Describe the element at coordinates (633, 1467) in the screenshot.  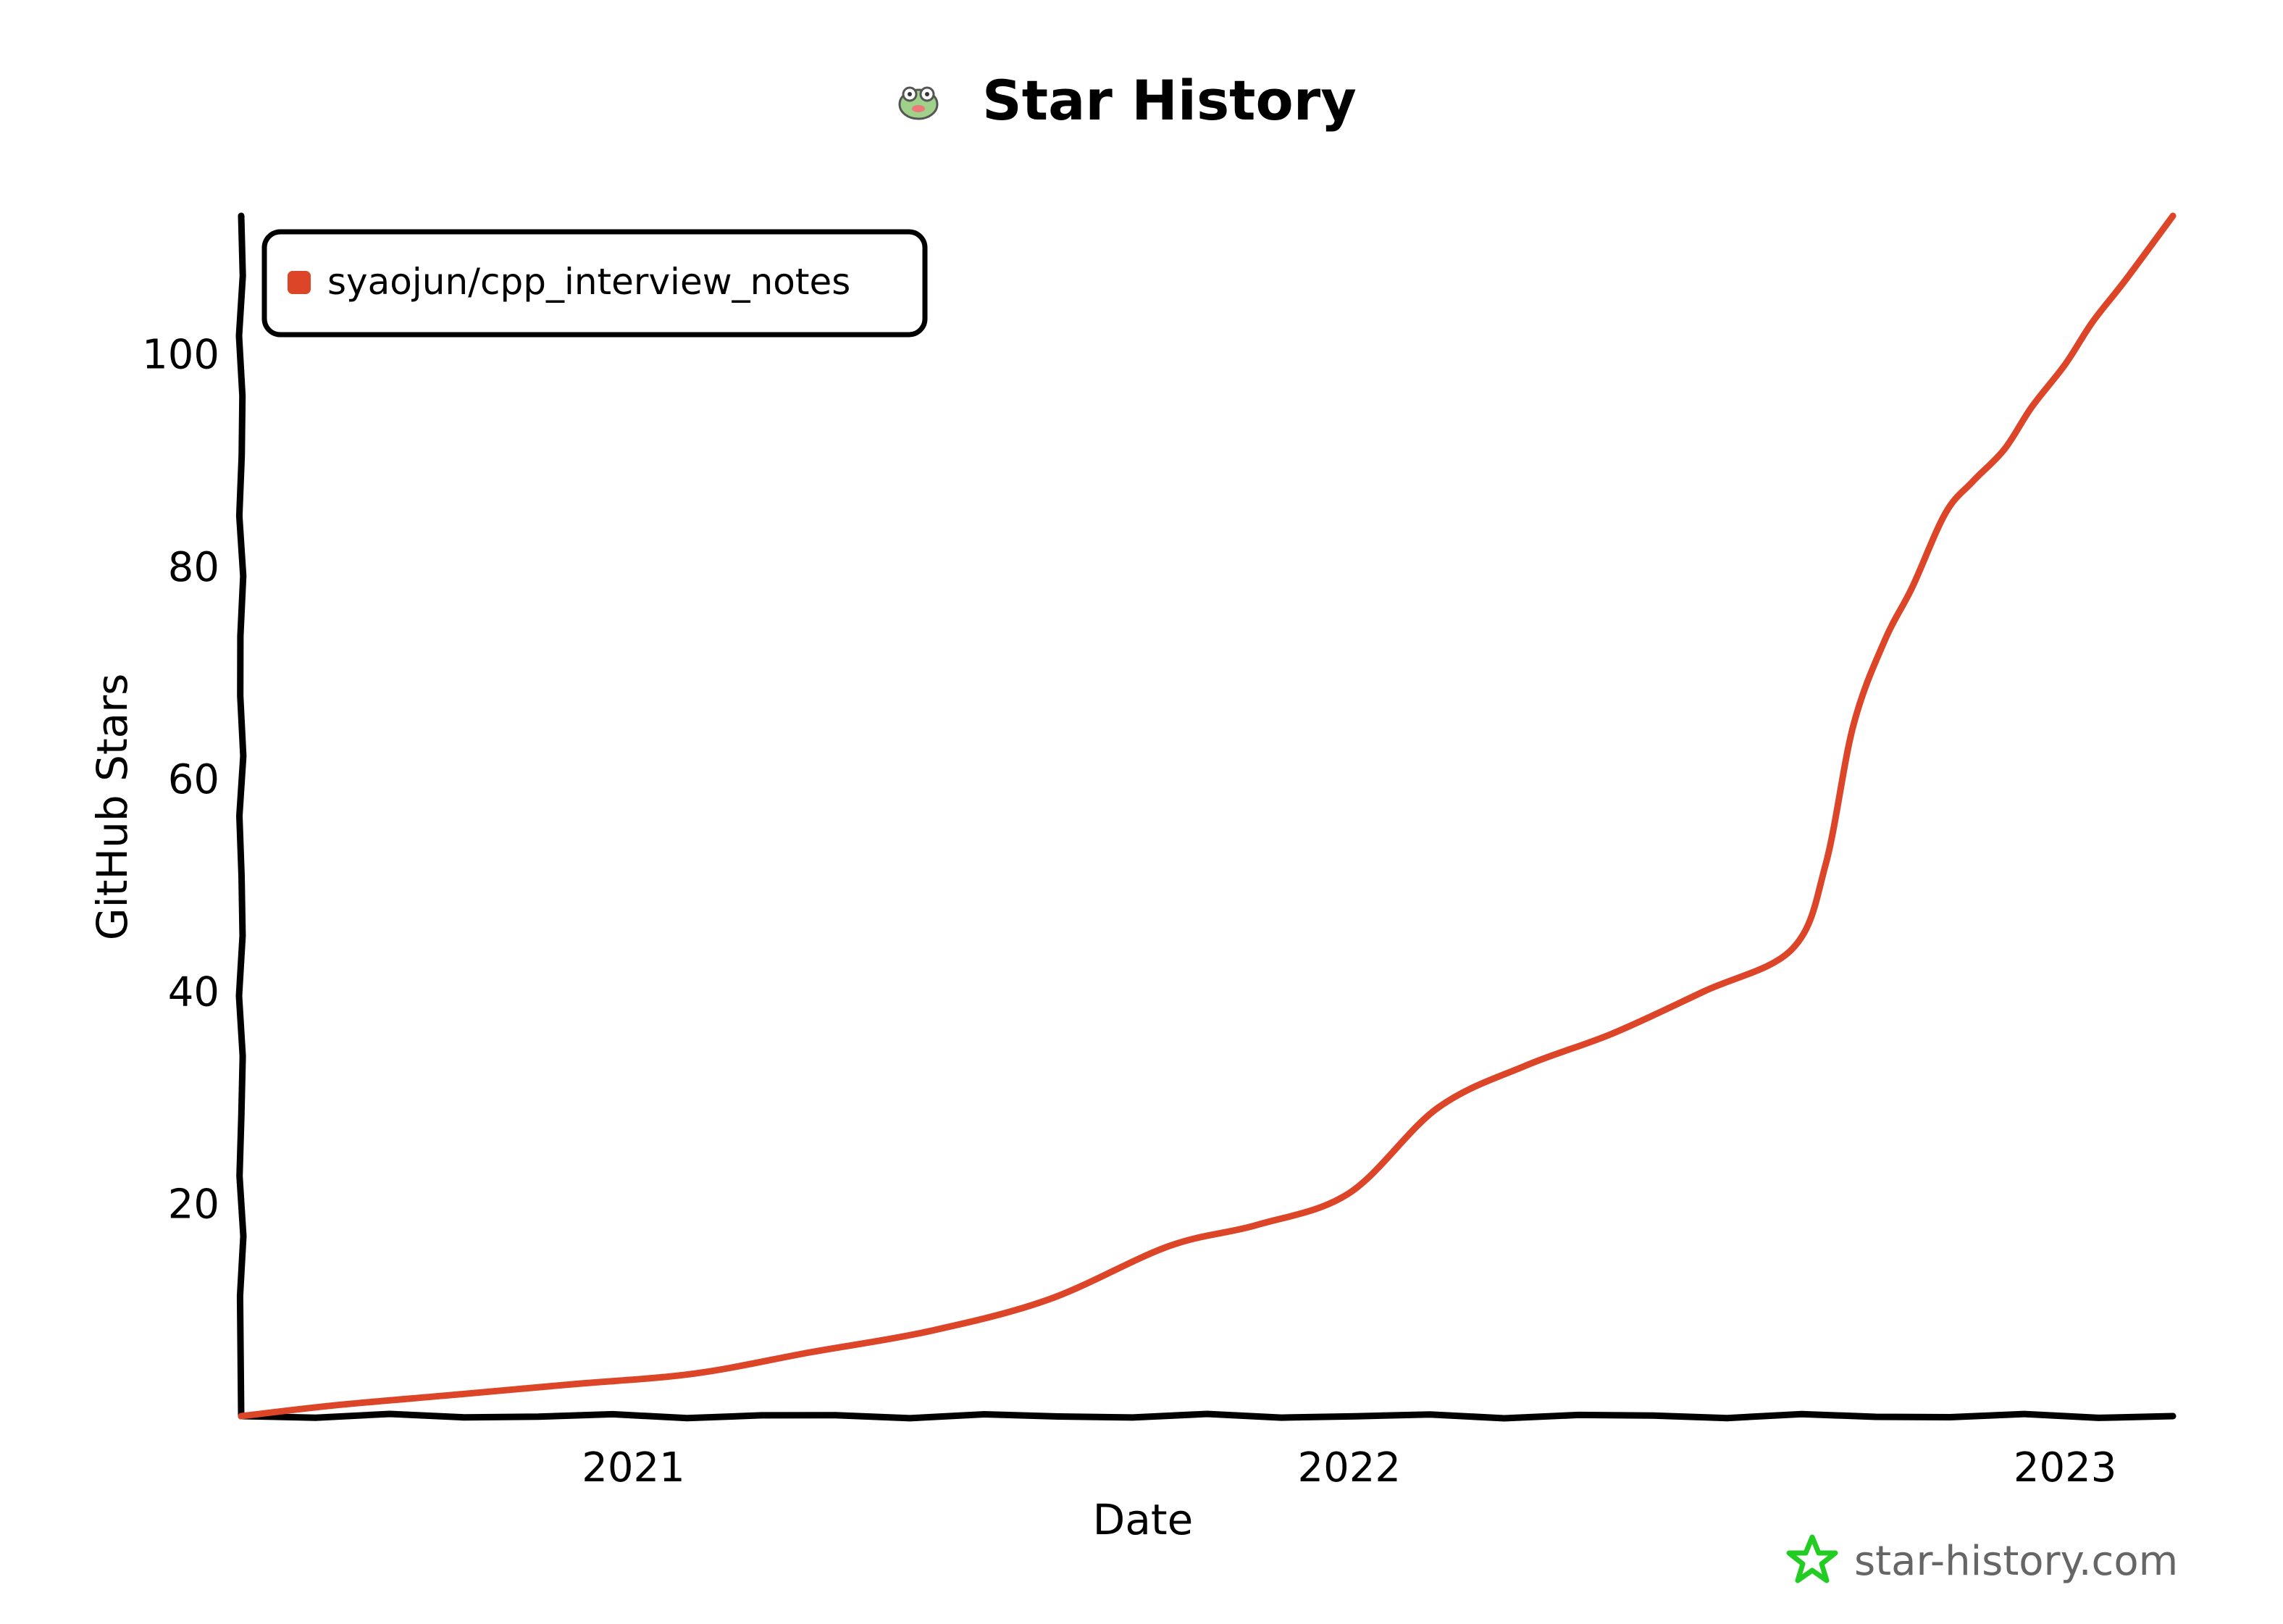
I see `x-tick-label: 2021` at that location.